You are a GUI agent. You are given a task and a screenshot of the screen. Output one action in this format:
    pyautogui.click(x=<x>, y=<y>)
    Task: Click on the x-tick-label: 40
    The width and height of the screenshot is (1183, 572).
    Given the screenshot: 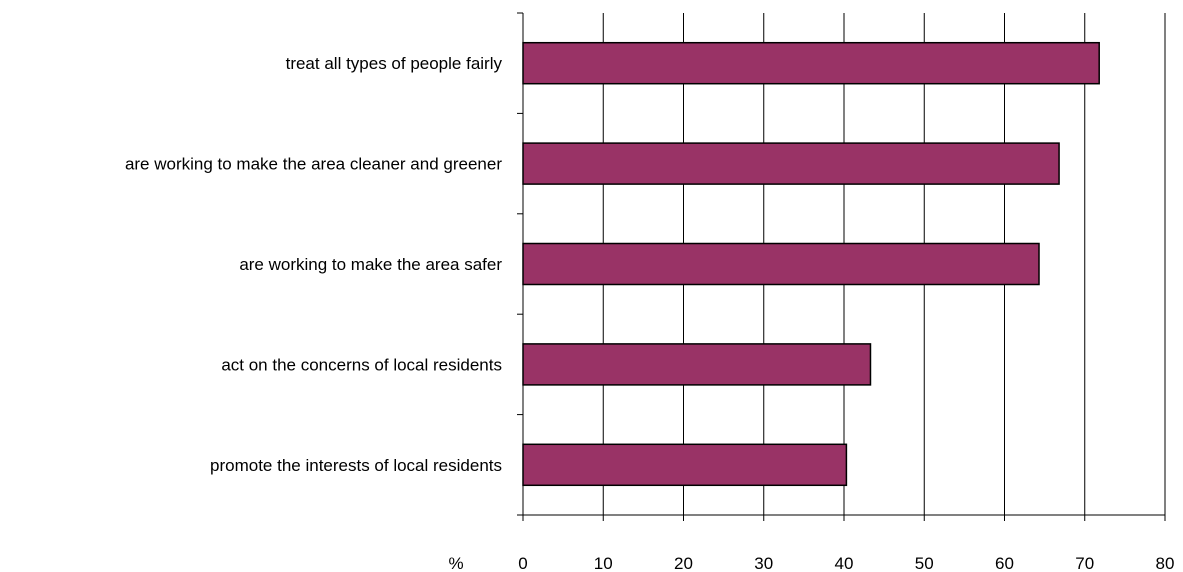 What is the action you would take?
    pyautogui.click(x=844, y=563)
    